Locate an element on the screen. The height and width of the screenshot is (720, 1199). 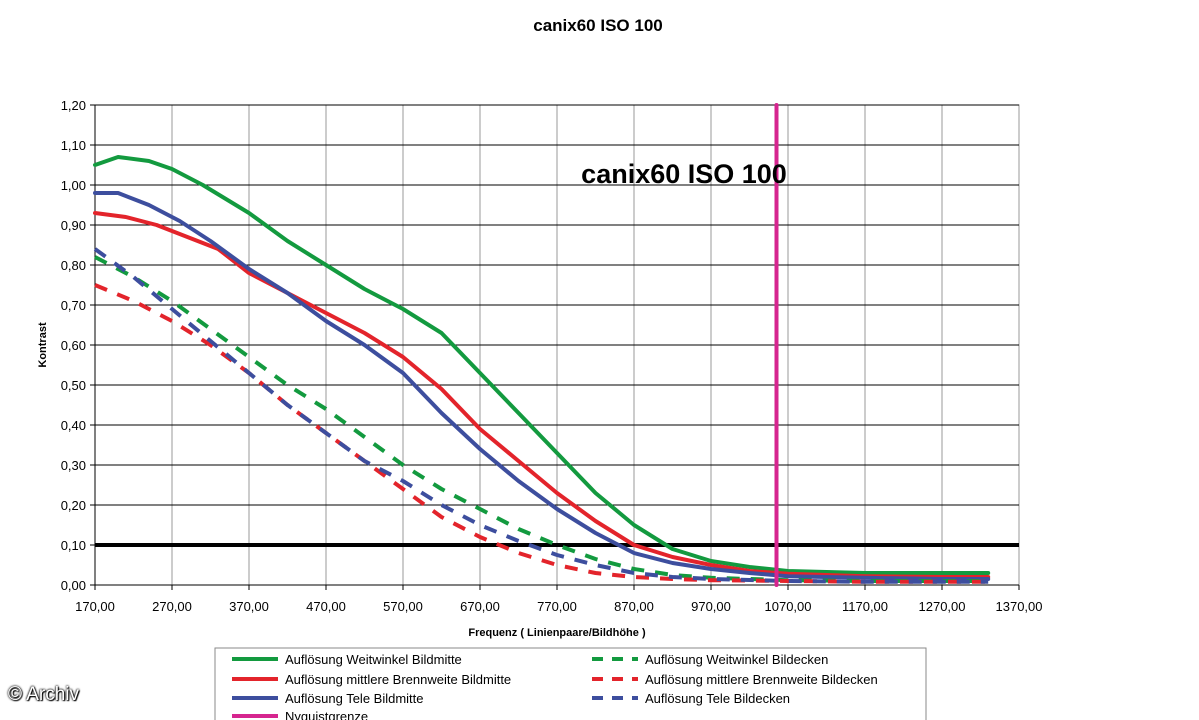
legend-label-2: Auflösung mittlere Brennweite Bildmitte is located at coordinates (398, 679).